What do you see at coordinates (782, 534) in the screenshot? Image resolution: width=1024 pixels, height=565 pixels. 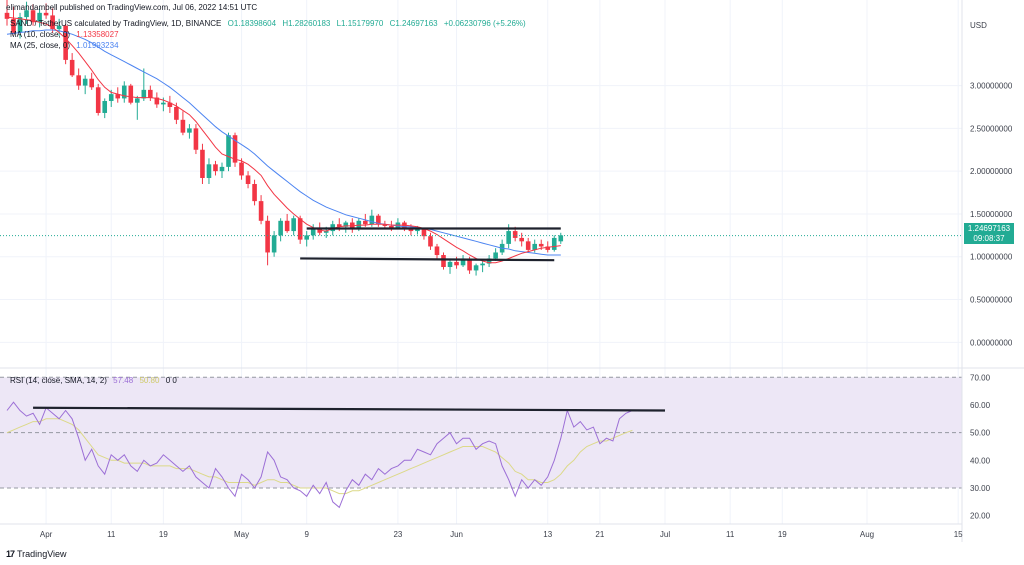 I see `time-tick-label: 19` at bounding box center [782, 534].